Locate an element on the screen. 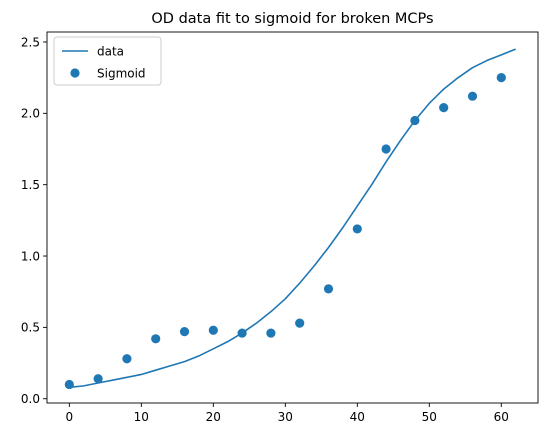  x-tick-label: 20 is located at coordinates (213, 417).